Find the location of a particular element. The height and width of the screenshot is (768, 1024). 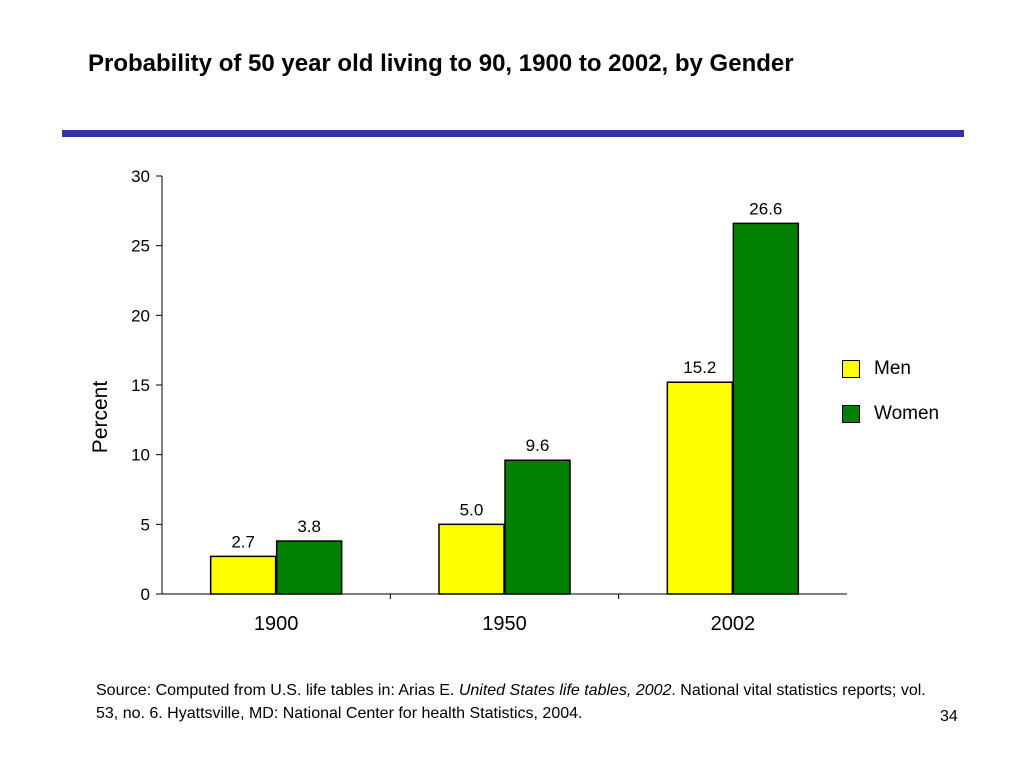

y-tick-label: 15 is located at coordinates (140, 385).